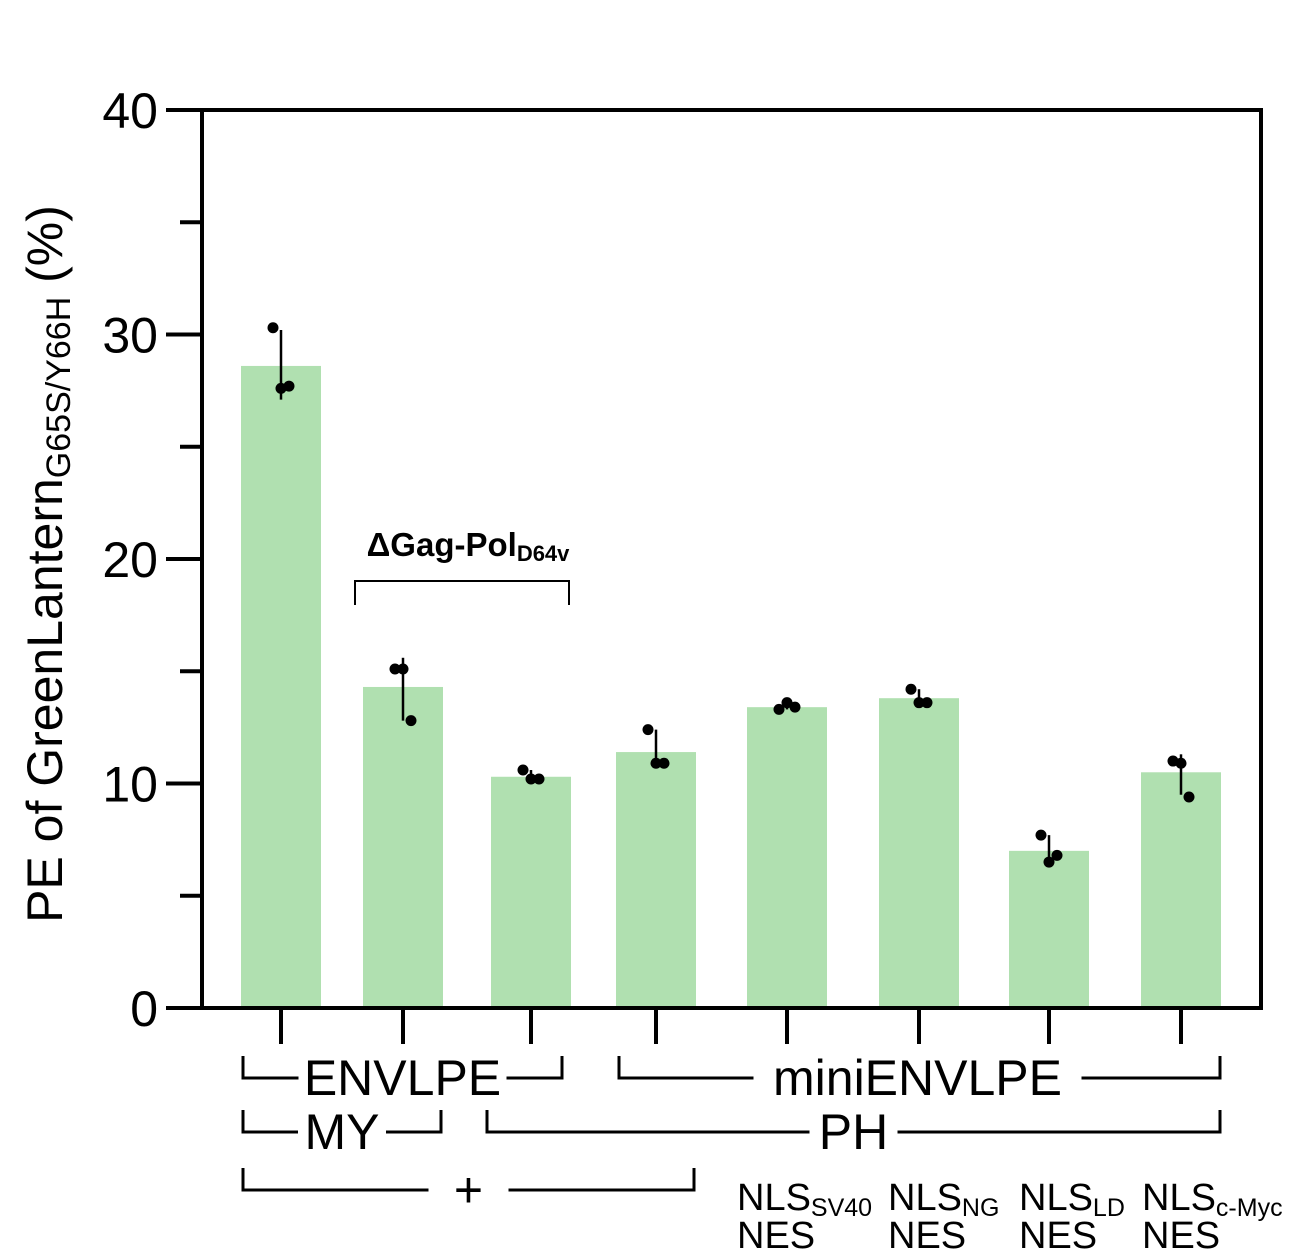 The image size is (1293, 1250). What do you see at coordinates (917, 1078) in the screenshot?
I see `group-label-0-1: miniENVLPE` at bounding box center [917, 1078].